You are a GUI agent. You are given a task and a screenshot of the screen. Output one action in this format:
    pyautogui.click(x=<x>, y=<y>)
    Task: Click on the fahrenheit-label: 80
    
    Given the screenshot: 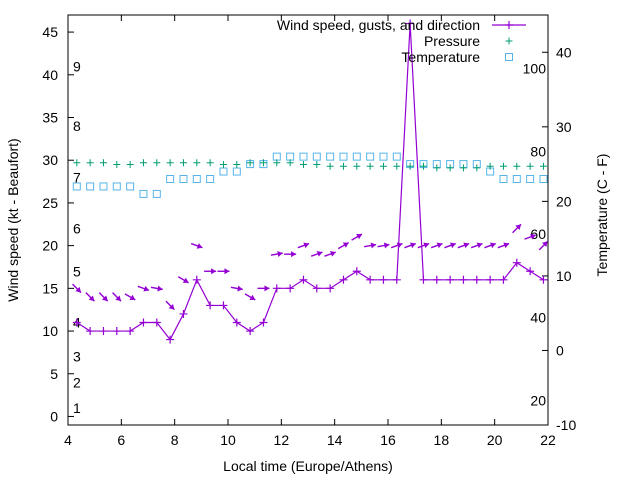 What is the action you would take?
    pyautogui.click(x=538, y=151)
    